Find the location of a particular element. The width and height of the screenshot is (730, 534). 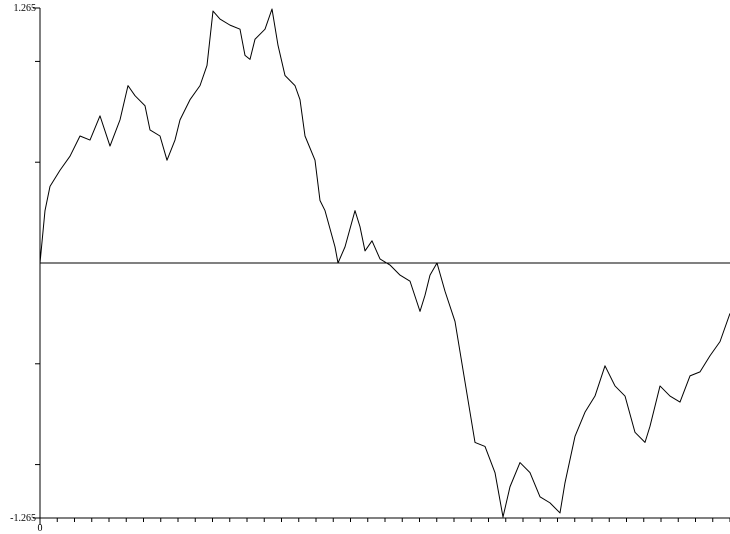

x-tick-label: 0 is located at coordinates (40, 528).